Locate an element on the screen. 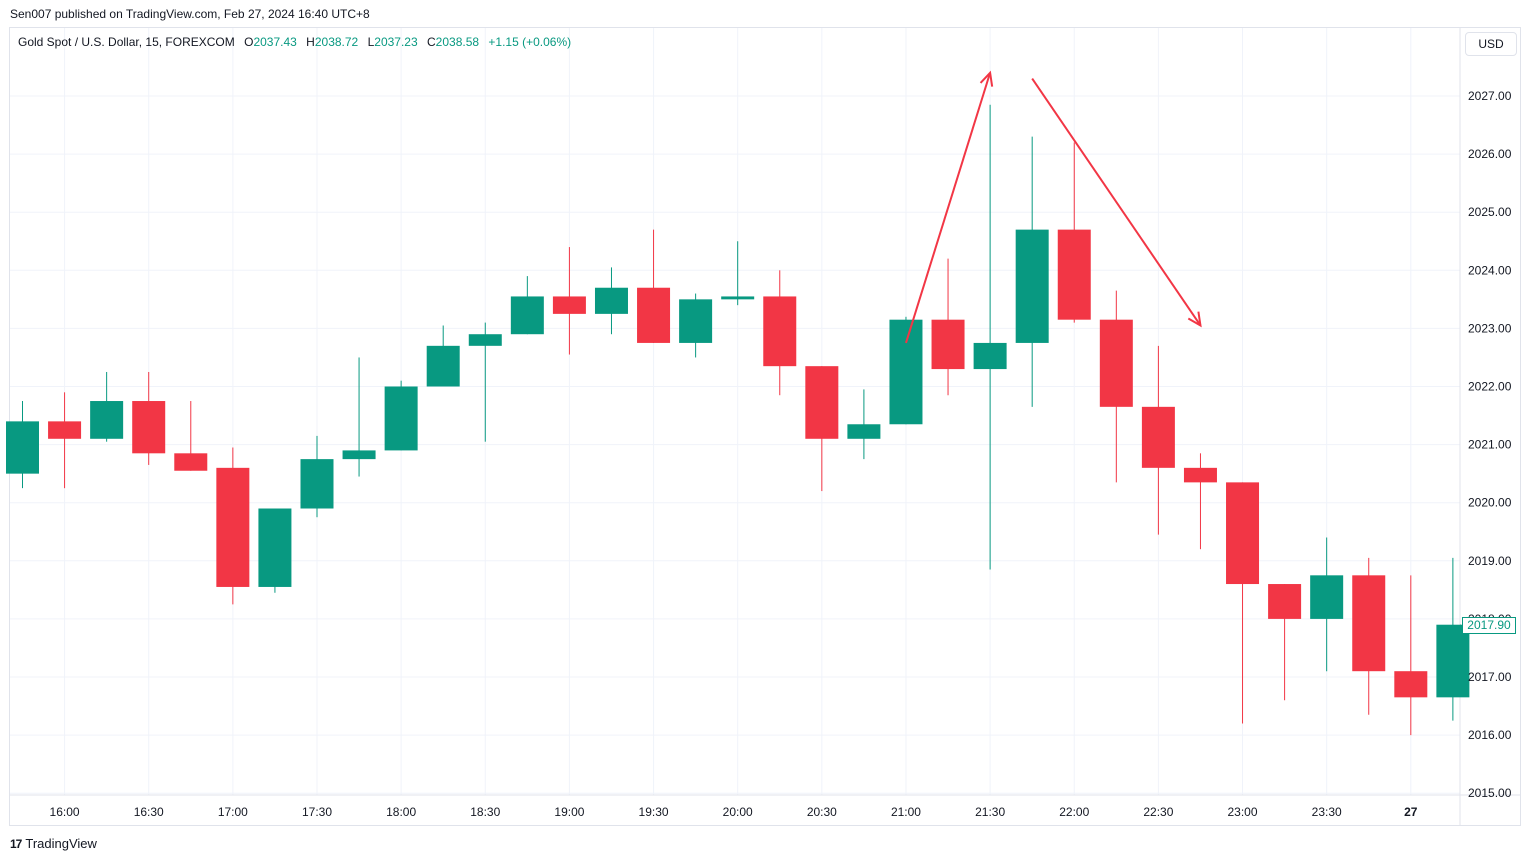  price-tick-label: 2017.00 is located at coordinates (1490, 677).